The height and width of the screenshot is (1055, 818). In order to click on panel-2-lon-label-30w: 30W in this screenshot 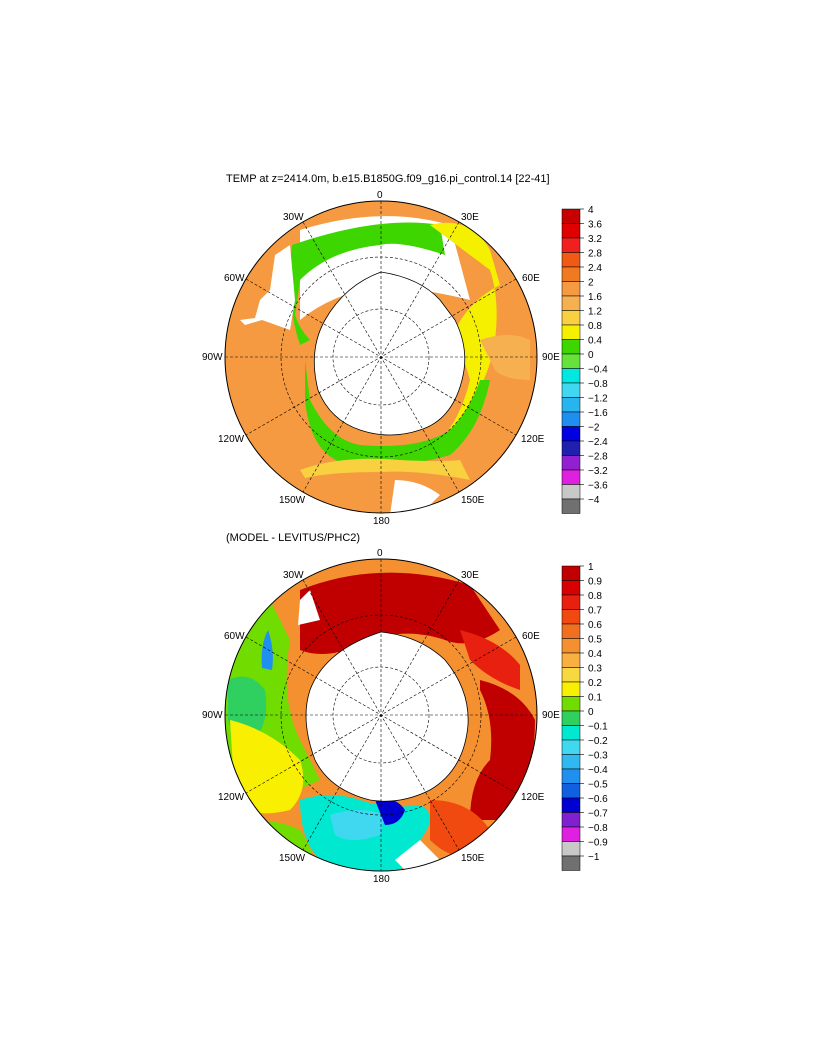, I will do `click(293, 575)`.